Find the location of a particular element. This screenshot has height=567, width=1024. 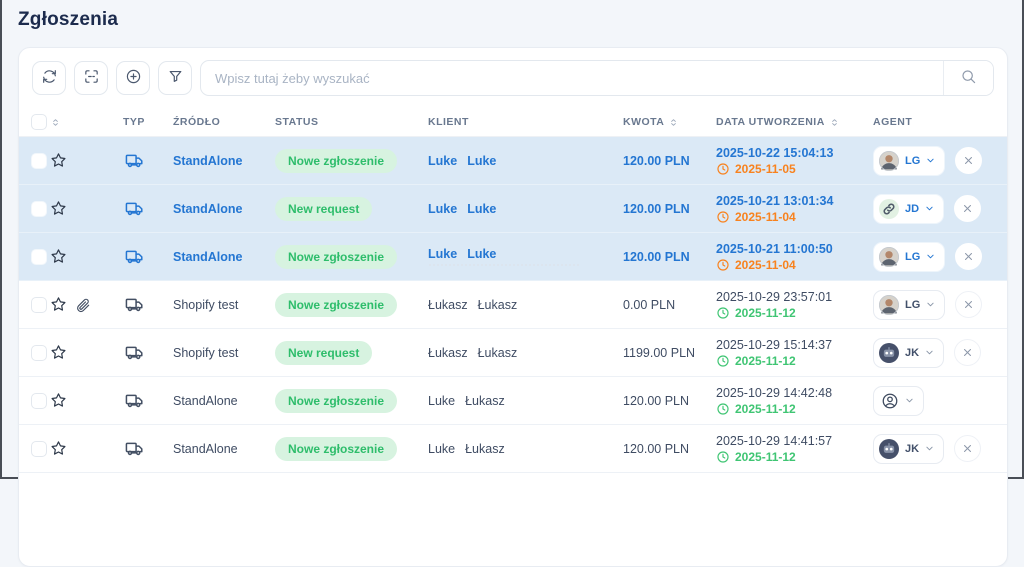

agent-dropdown is located at coordinates (898, 400).